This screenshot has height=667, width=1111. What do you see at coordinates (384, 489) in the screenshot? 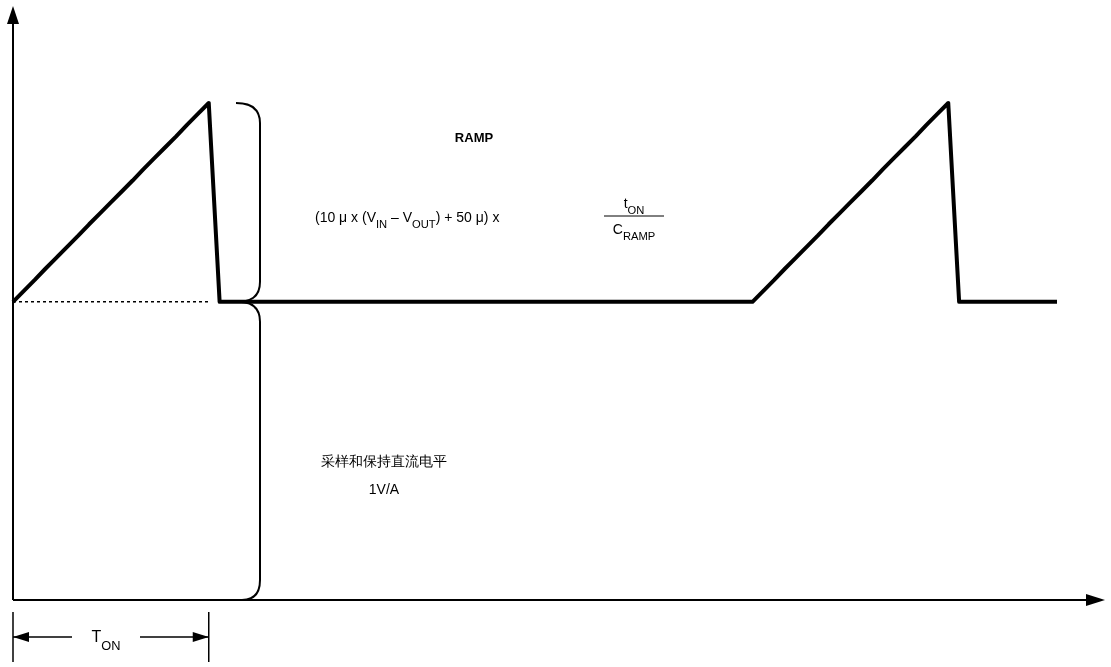
I see `annotation: 1V/A` at bounding box center [384, 489].